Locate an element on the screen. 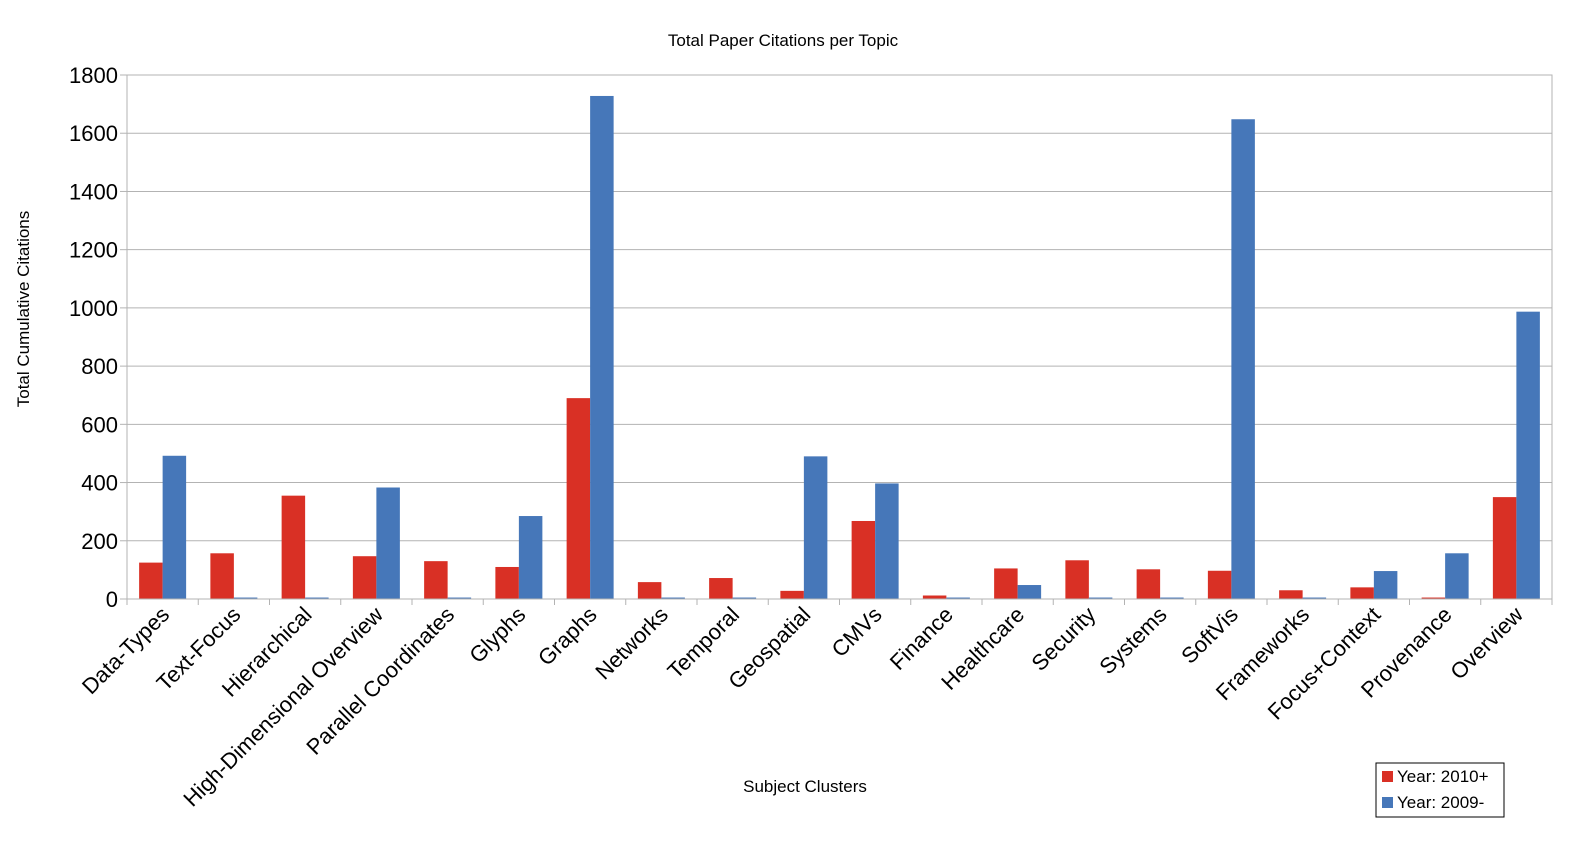  x-tick-label: Overview is located at coordinates (1486, 643).